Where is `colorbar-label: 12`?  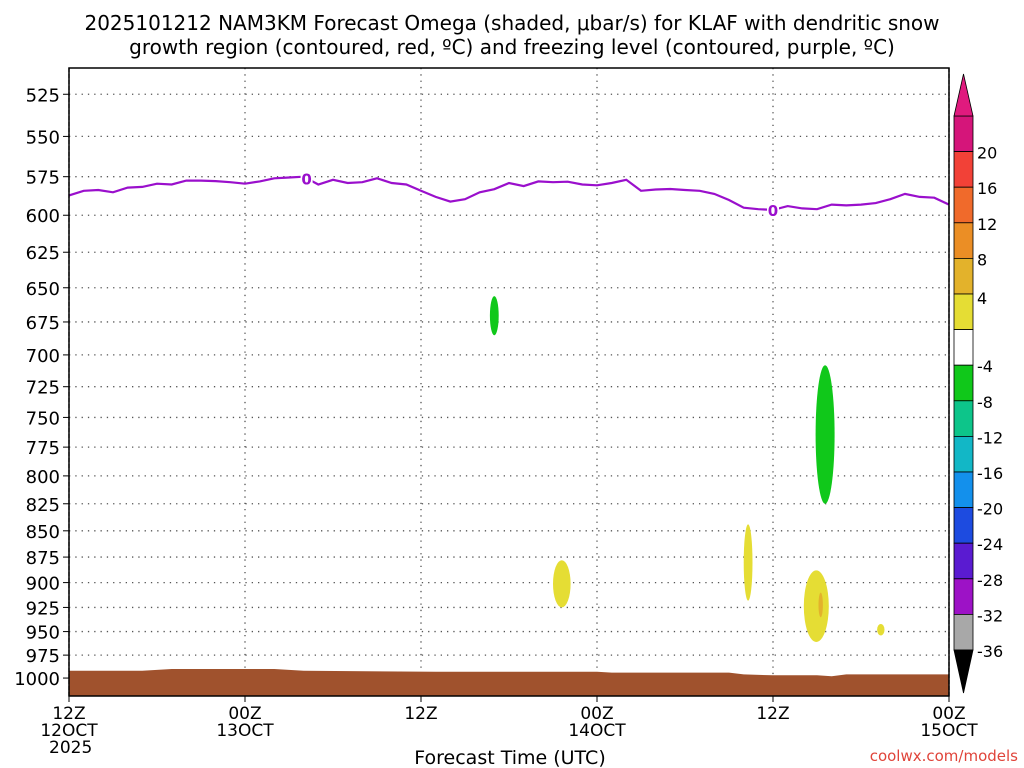
colorbar-label: 12 is located at coordinates (987, 224).